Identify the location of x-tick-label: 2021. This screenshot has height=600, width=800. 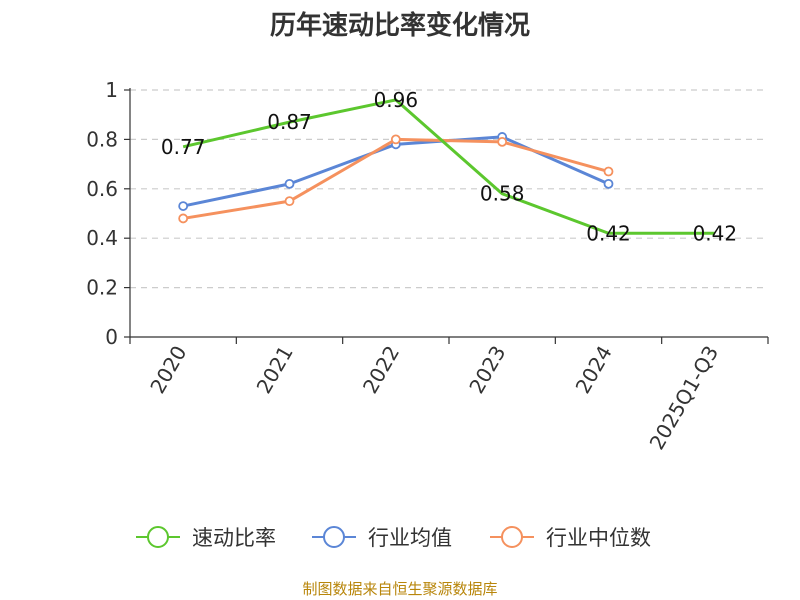
(275, 370).